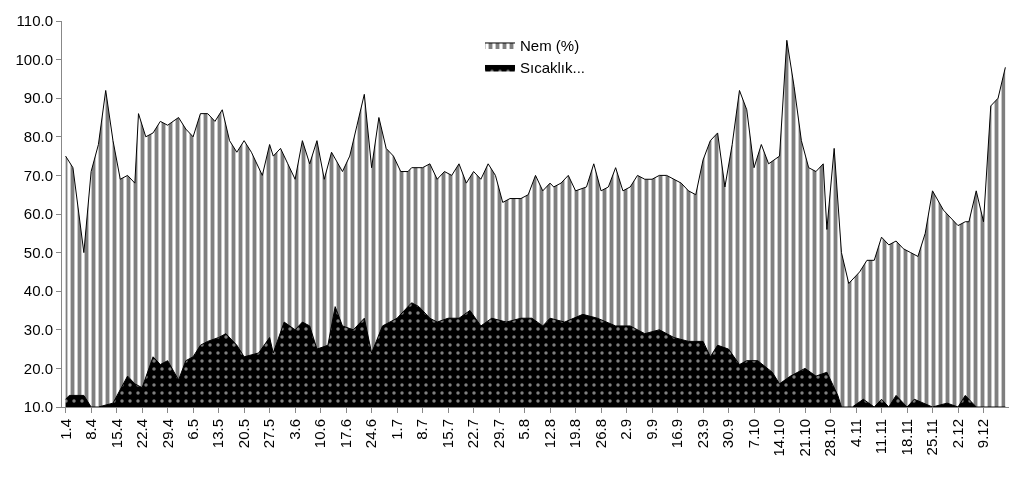  Describe the element at coordinates (396, 429) in the screenshot. I see `x-tick-label: 1.7` at that location.